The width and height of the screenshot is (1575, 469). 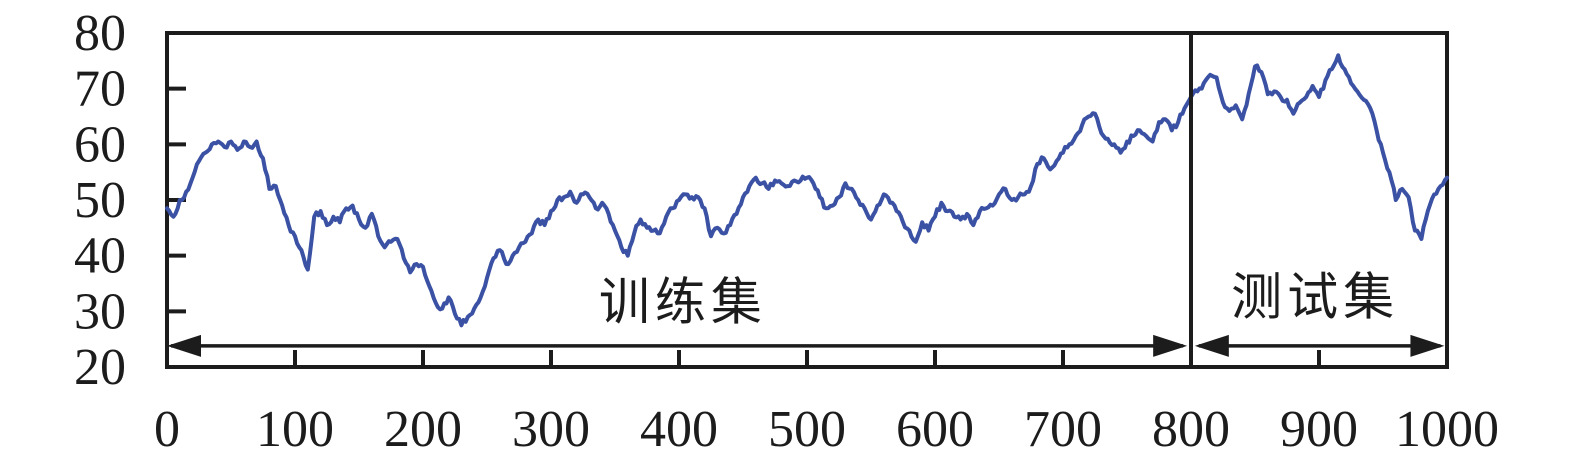 I want to click on y-tick-label: 40, so click(x=100, y=256).